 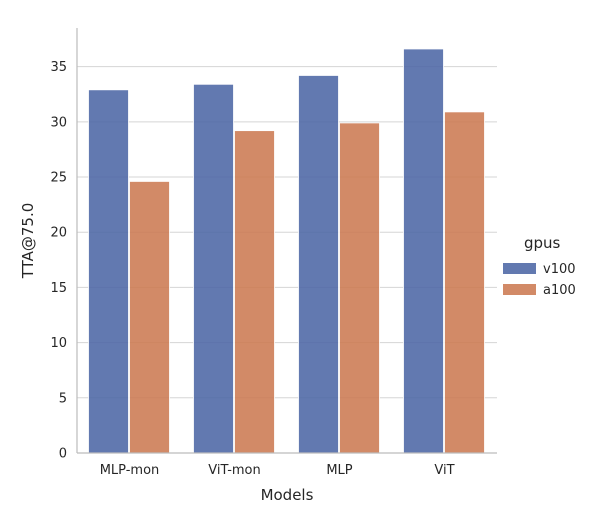 What do you see at coordinates (519, 268) in the screenshot?
I see `legend-swatch-v100` at bounding box center [519, 268].